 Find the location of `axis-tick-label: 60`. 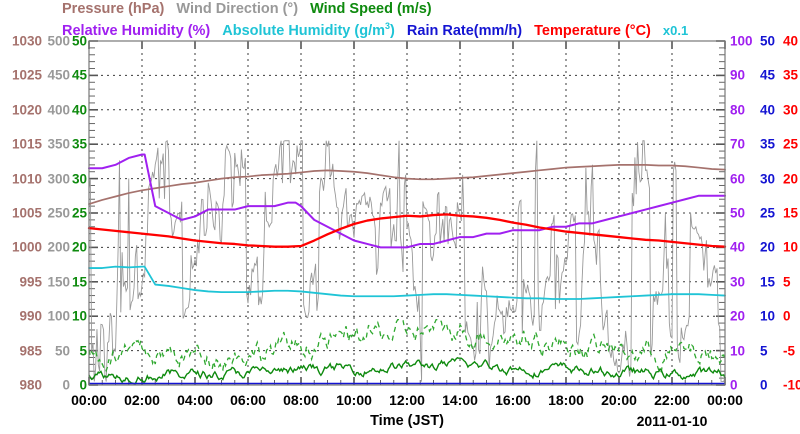

axis-tick-label: 60 is located at coordinates (738, 179).